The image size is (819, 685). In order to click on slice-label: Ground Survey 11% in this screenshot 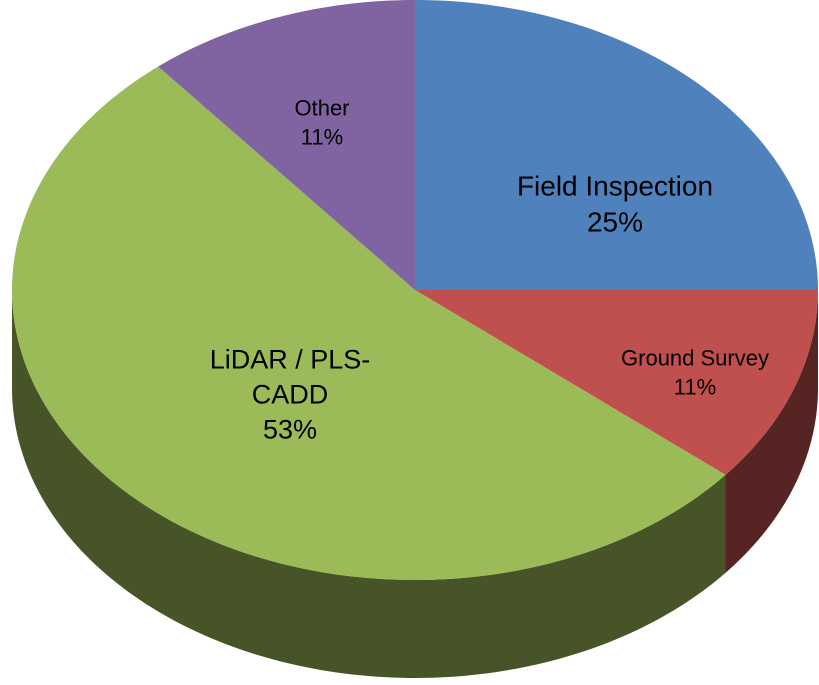, I will do `click(695, 372)`.